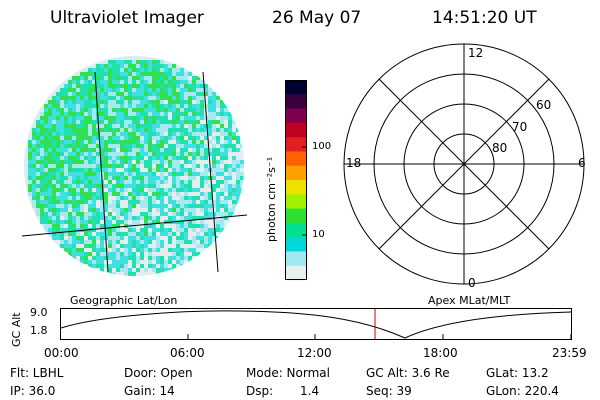 This screenshot has width=600, height=400. Describe the element at coordinates (149, 391) in the screenshot. I see `gain-info: Gain: 14` at that location.